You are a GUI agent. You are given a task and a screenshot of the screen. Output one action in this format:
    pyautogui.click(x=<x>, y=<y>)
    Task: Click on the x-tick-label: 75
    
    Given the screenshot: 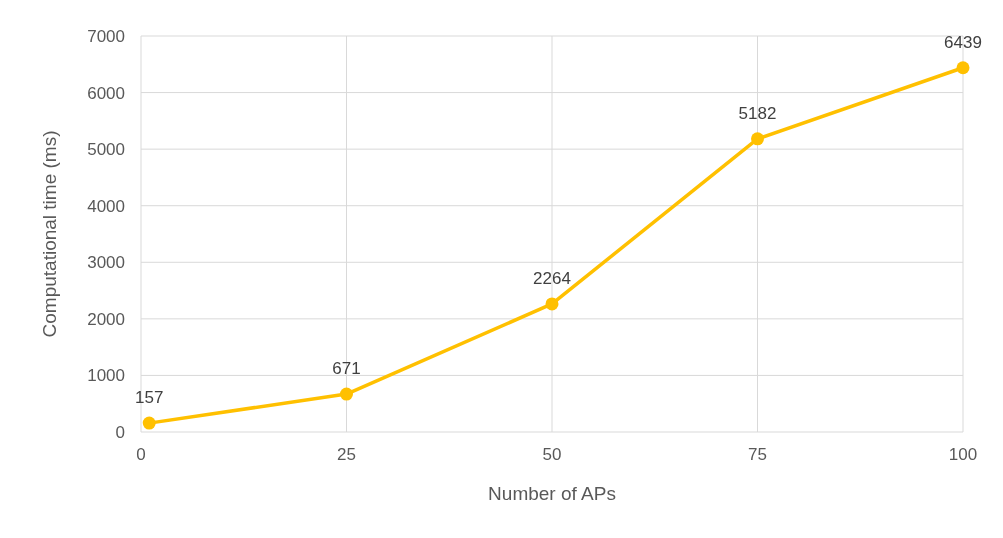 What is the action you would take?
    pyautogui.click(x=757, y=454)
    